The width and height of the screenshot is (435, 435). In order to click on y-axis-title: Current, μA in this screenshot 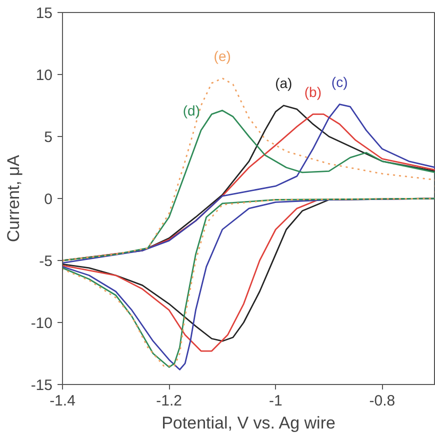, I will do `click(13, 198)`.